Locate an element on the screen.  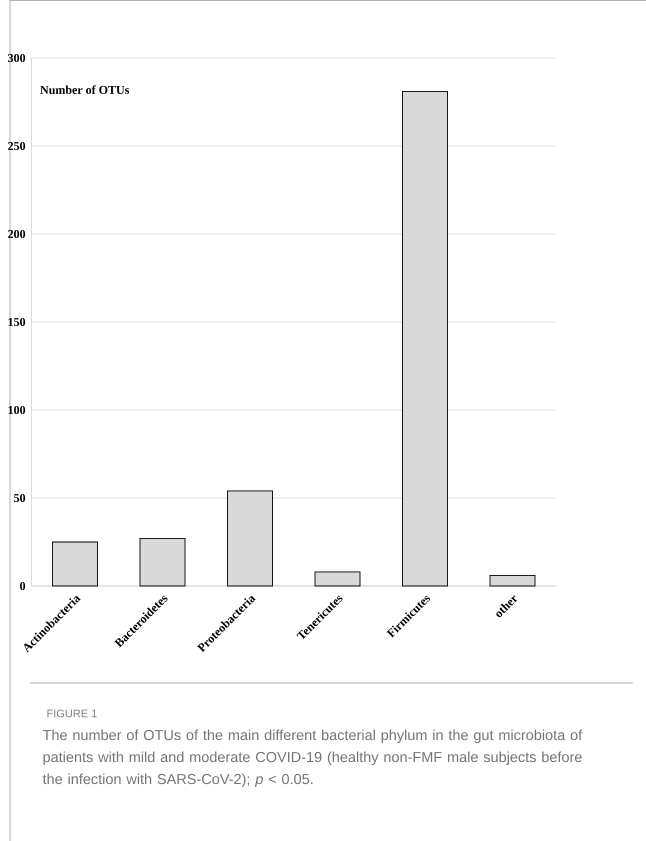
y-tick-label: 300 is located at coordinates (17, 58).